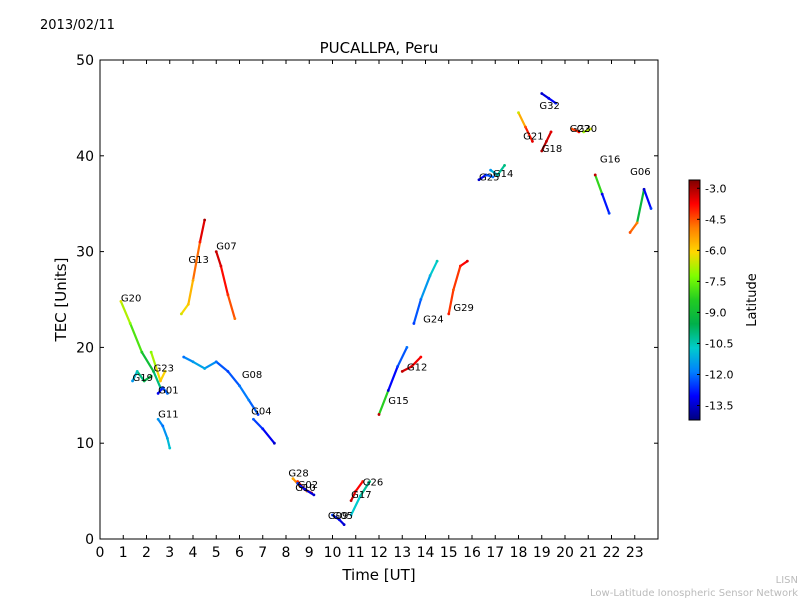 The height and width of the screenshot is (601, 800). What do you see at coordinates (85, 444) in the screenshot?
I see `y-tick-label: 10` at bounding box center [85, 444].